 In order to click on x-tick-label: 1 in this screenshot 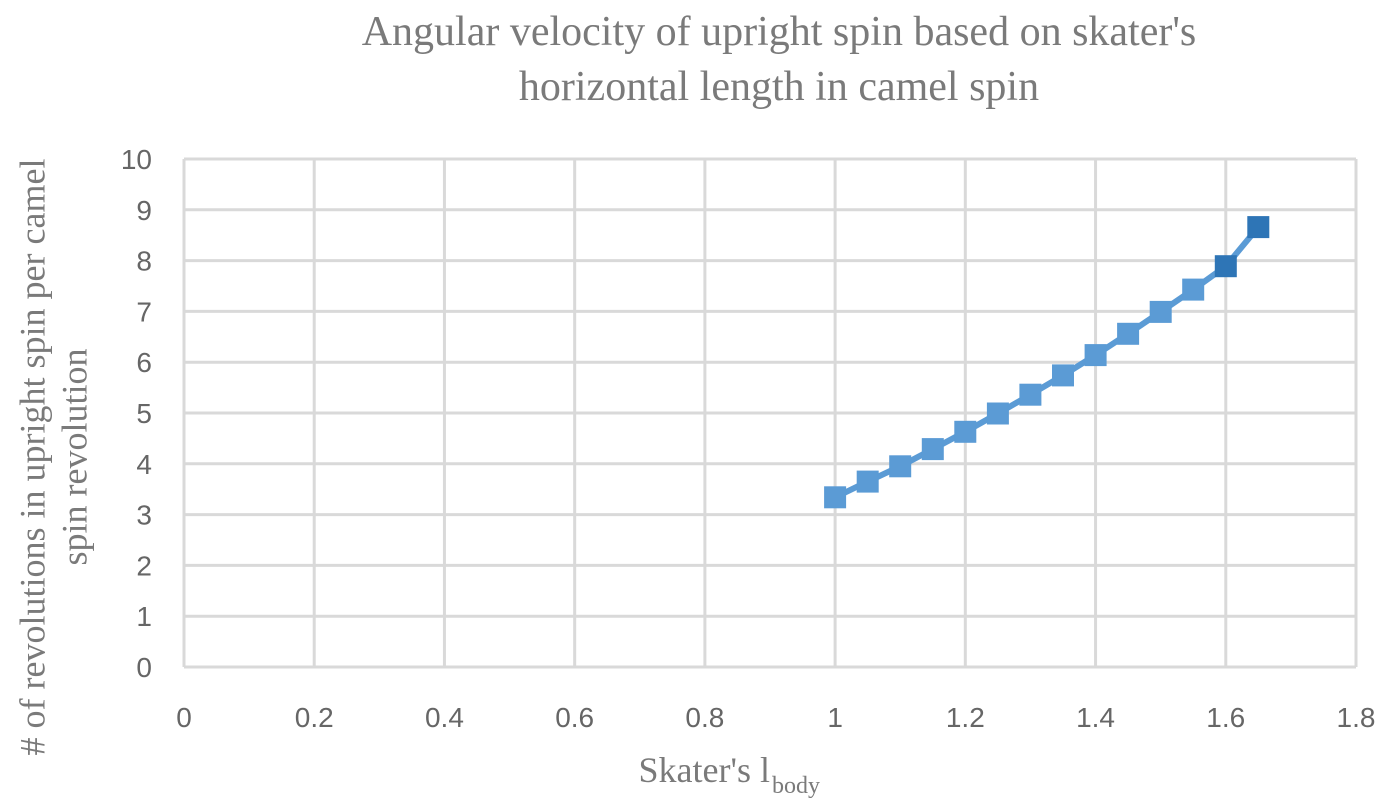, I will do `click(835, 717)`.